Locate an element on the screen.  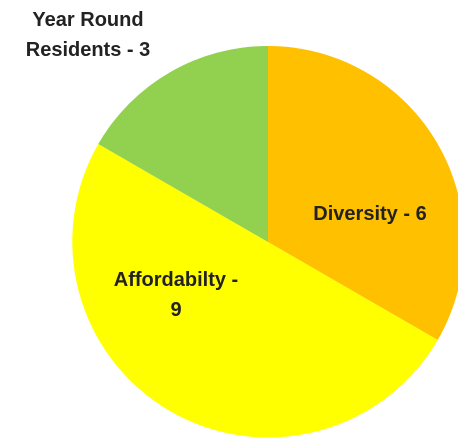
pie-label-diversity: Diversity - 6 is located at coordinates (369, 214).